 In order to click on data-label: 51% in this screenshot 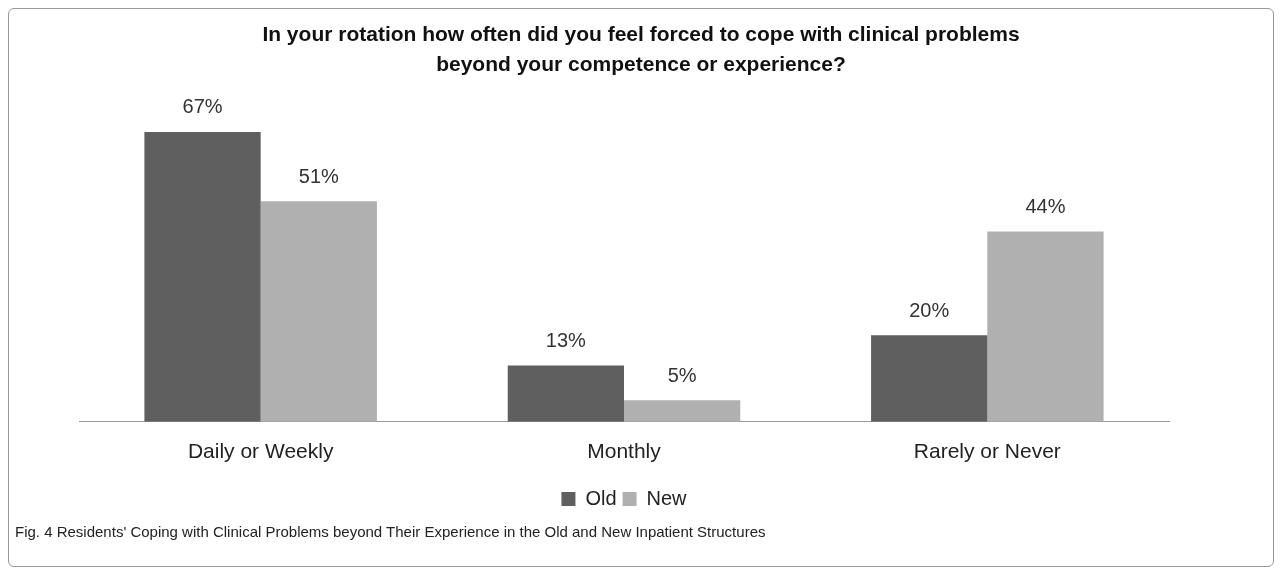, I will do `click(319, 175)`.